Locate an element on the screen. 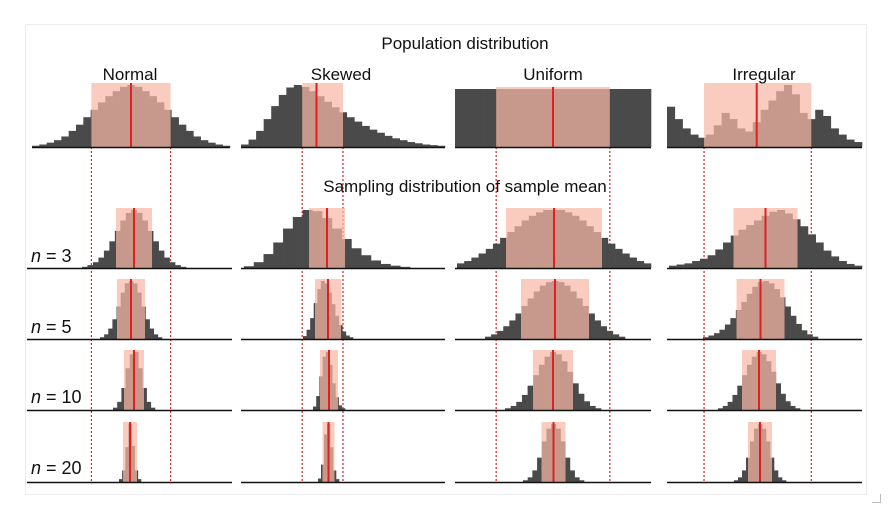 The width and height of the screenshot is (889, 513). sample-size-symbol: n is located at coordinates (36, 397).